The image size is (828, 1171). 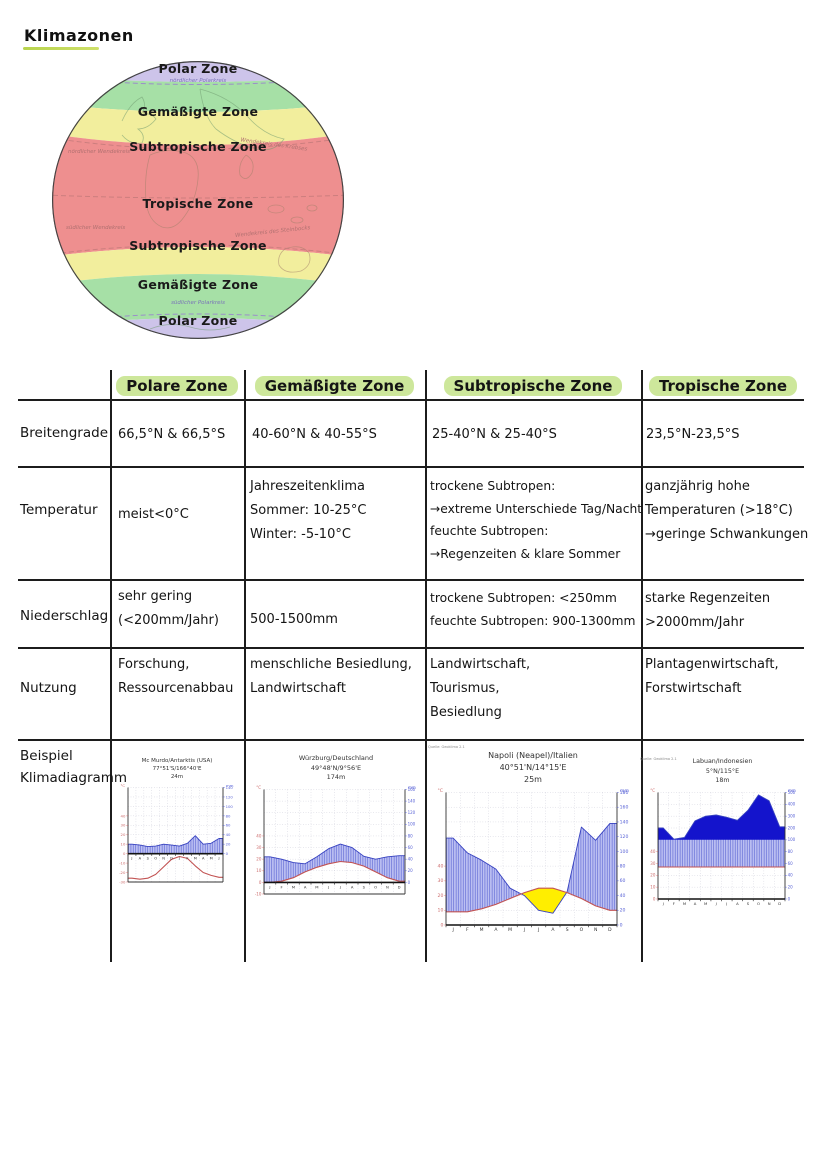 What do you see at coordinates (412, 823) in the screenshot?
I see `svg-text: 100` at bounding box center [412, 823].